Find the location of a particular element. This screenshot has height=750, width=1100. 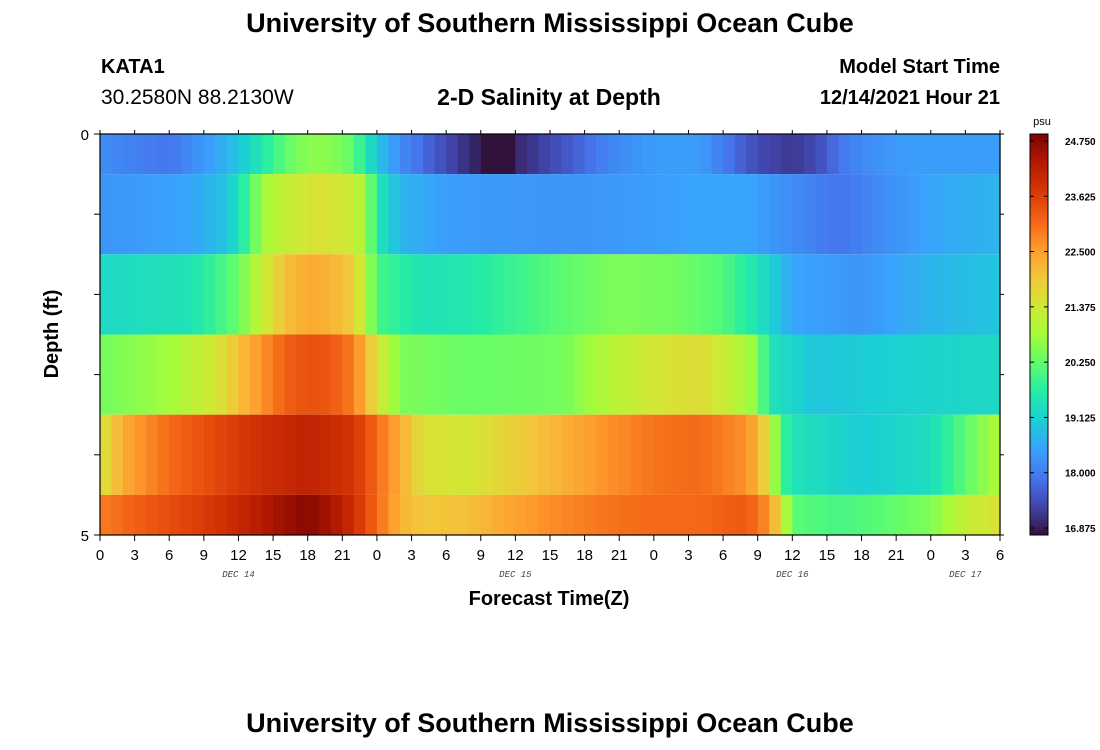

x-tick-label: 9 is located at coordinates (481, 555).